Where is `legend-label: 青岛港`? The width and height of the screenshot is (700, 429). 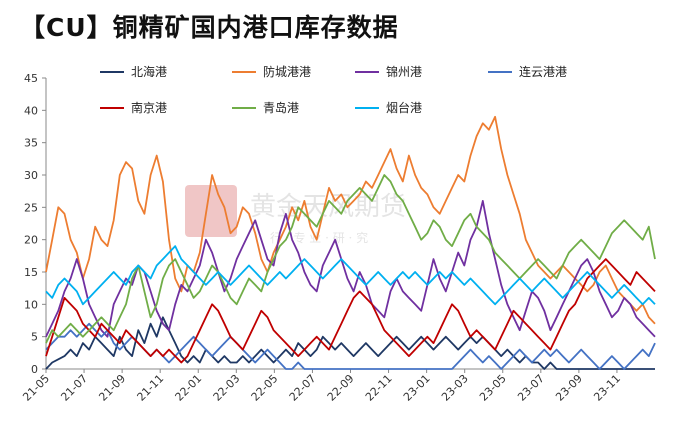 legend-label: 青岛港 is located at coordinates (281, 107).